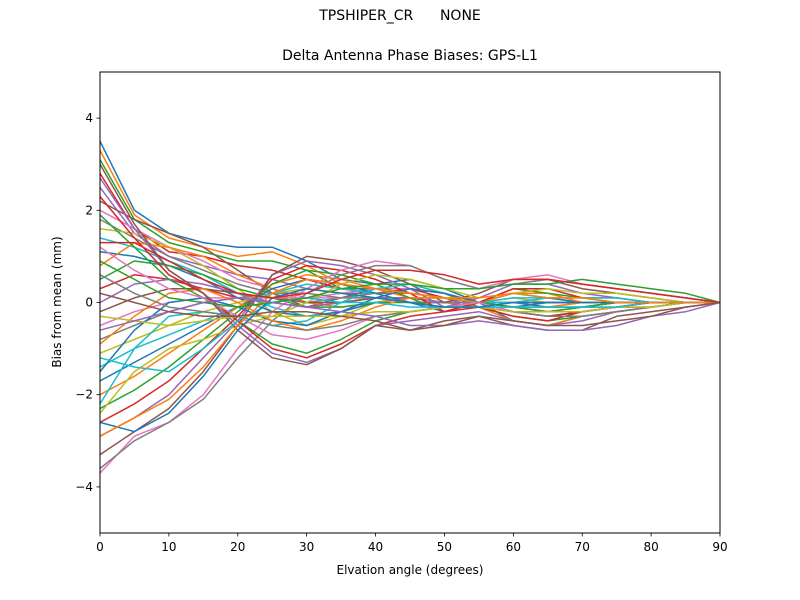  Describe the element at coordinates (237, 547) in the screenshot. I see `x-tick-label: 20` at that location.